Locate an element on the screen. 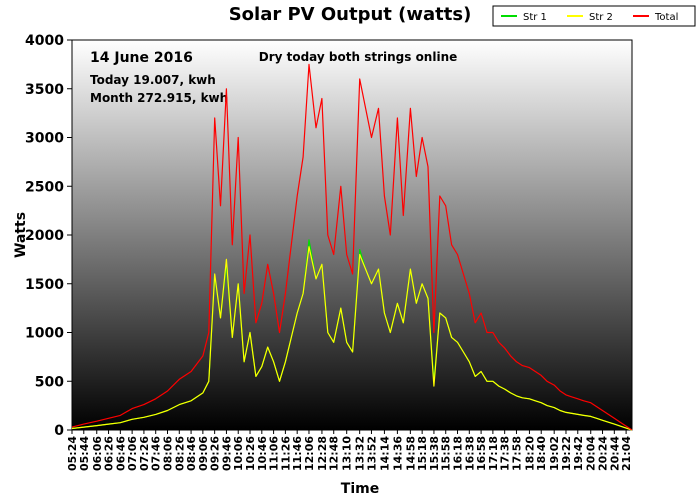  x-tick-label: 07:06 is located at coordinates (132, 453).